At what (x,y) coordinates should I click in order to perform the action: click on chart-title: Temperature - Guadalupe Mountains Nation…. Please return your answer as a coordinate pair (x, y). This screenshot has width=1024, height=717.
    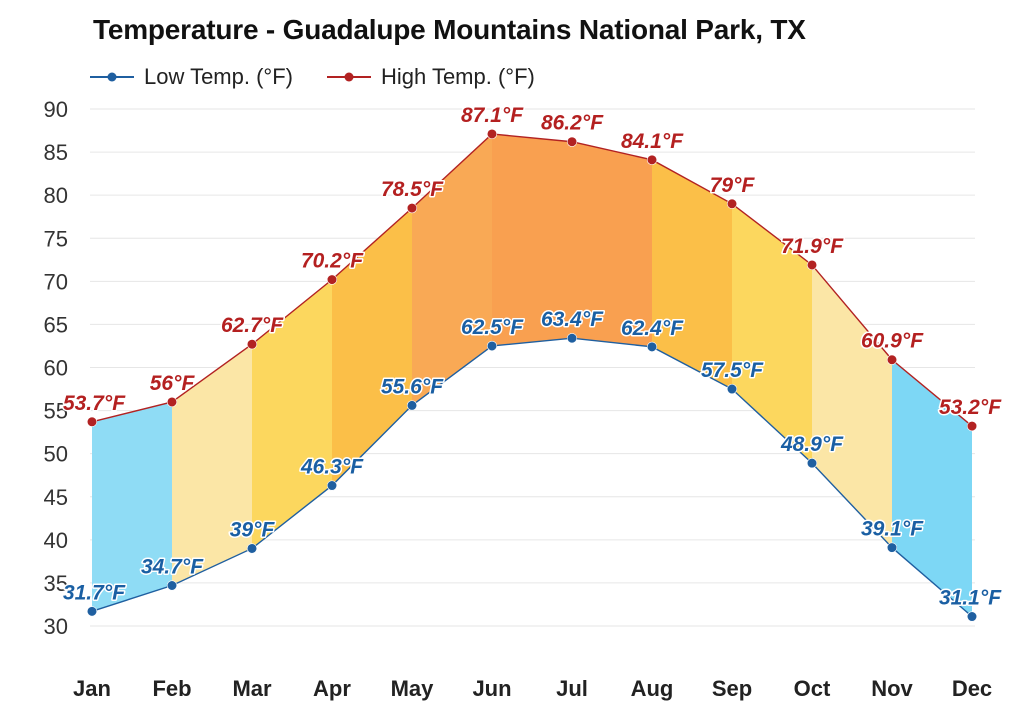
    Looking at the image, I should click on (449, 29).